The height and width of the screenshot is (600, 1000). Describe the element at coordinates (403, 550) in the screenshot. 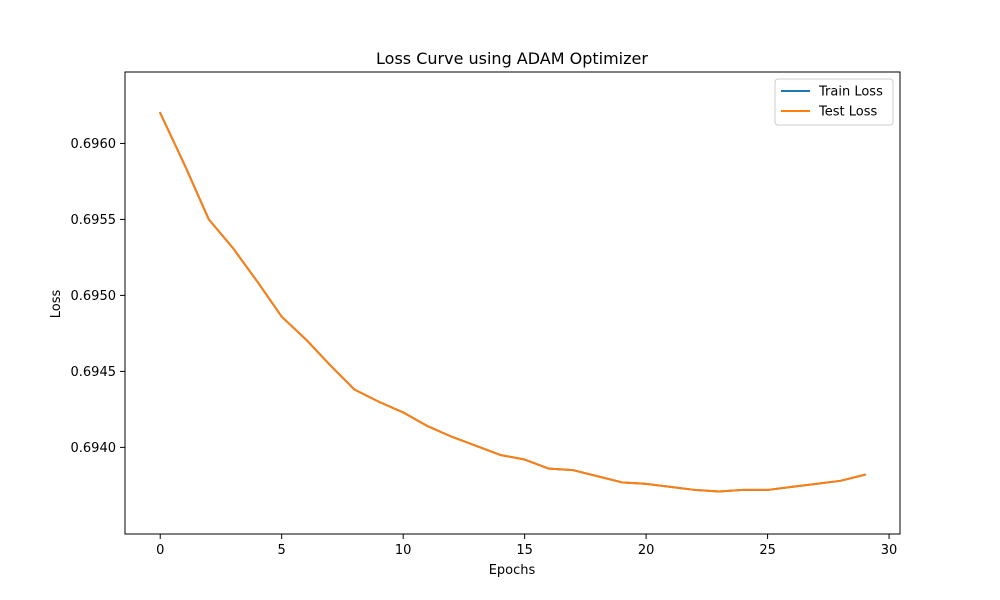

I see `x-tick-label: 10` at that location.